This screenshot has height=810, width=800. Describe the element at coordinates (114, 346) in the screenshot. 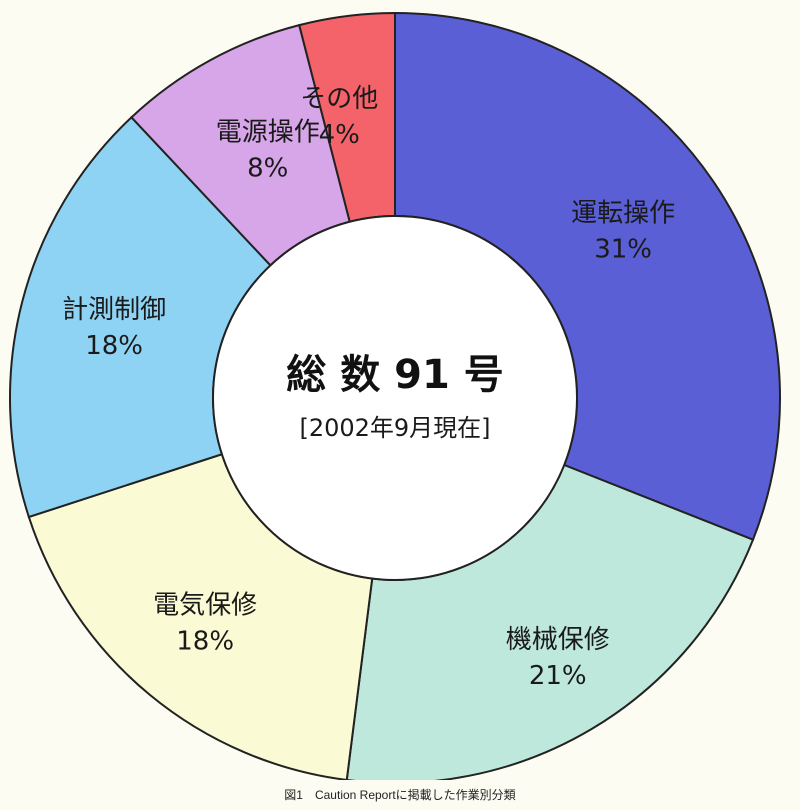

I see `slice-value-4: 18%` at that location.